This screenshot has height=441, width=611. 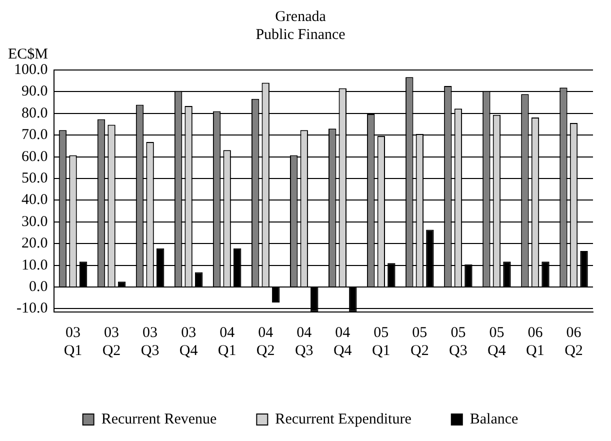 What do you see at coordinates (35, 222) in the screenshot?
I see `y-tick-label: 30.0` at bounding box center [35, 222].